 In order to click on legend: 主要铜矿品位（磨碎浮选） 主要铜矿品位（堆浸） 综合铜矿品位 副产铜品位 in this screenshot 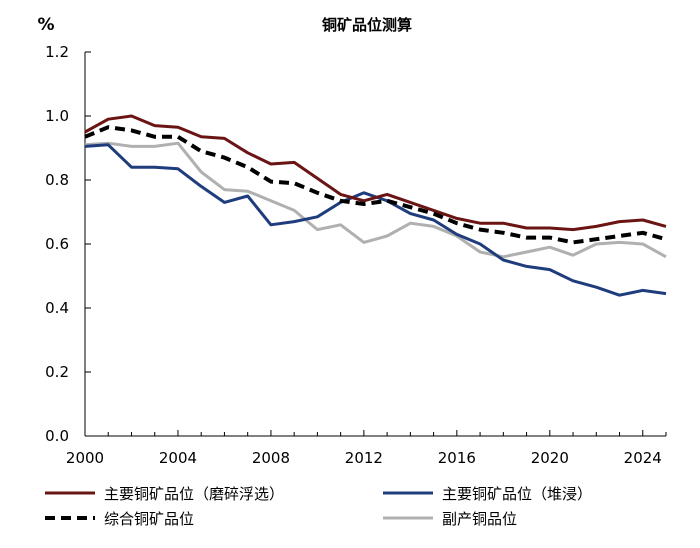, I will do `click(318, 506)`.